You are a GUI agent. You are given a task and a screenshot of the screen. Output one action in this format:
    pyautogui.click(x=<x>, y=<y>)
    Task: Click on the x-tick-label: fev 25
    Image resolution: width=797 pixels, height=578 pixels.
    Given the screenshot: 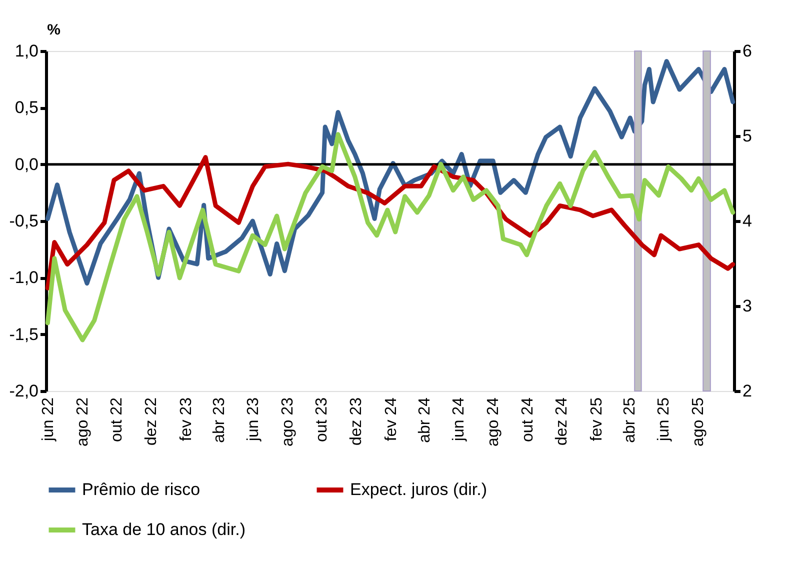 What is the action you would take?
    pyautogui.click(x=597, y=419)
    